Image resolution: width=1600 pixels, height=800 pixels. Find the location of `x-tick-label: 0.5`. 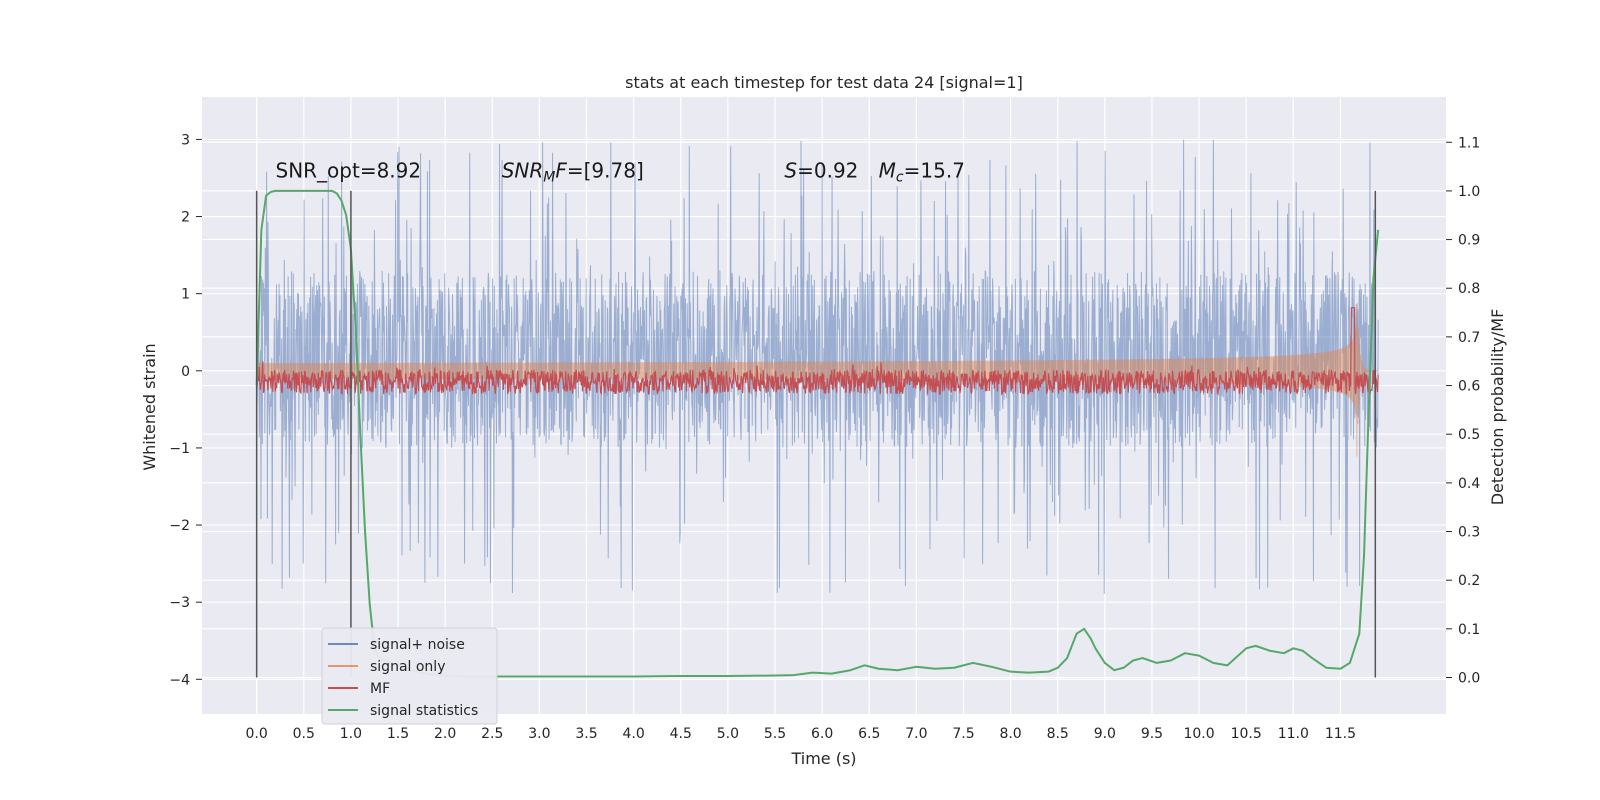

x-tick-label: 0.5 is located at coordinates (304, 734).